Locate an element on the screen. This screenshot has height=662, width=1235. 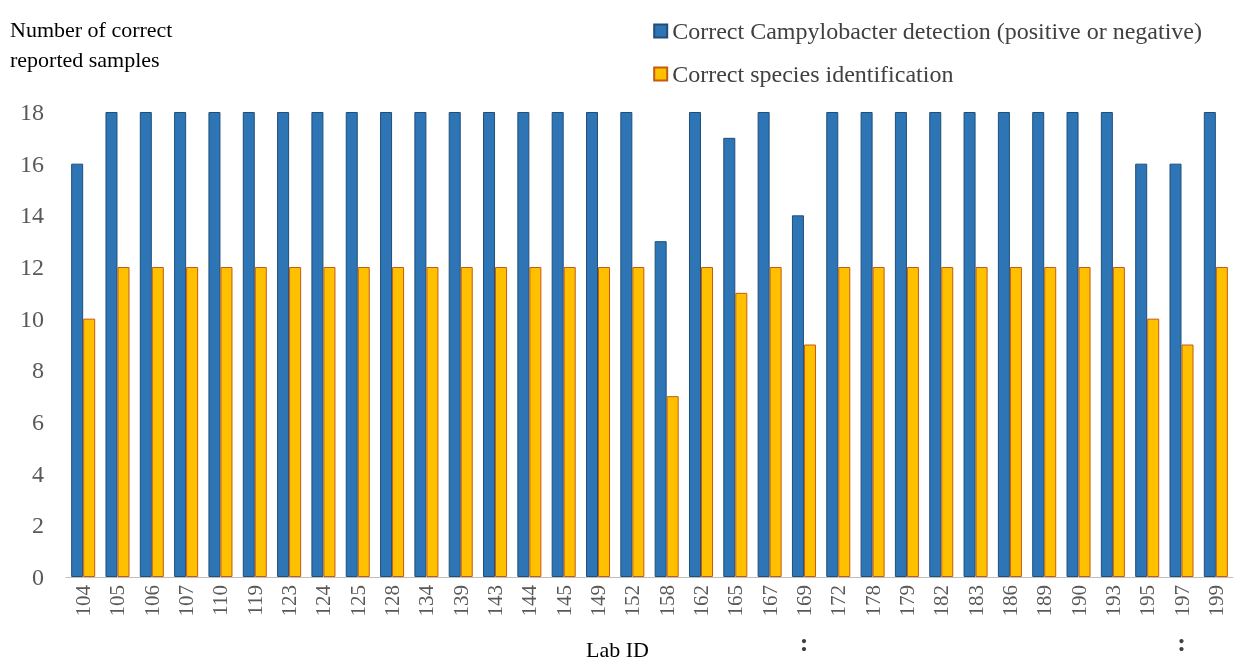
x-tick-label: 125 is located at coordinates (357, 601).